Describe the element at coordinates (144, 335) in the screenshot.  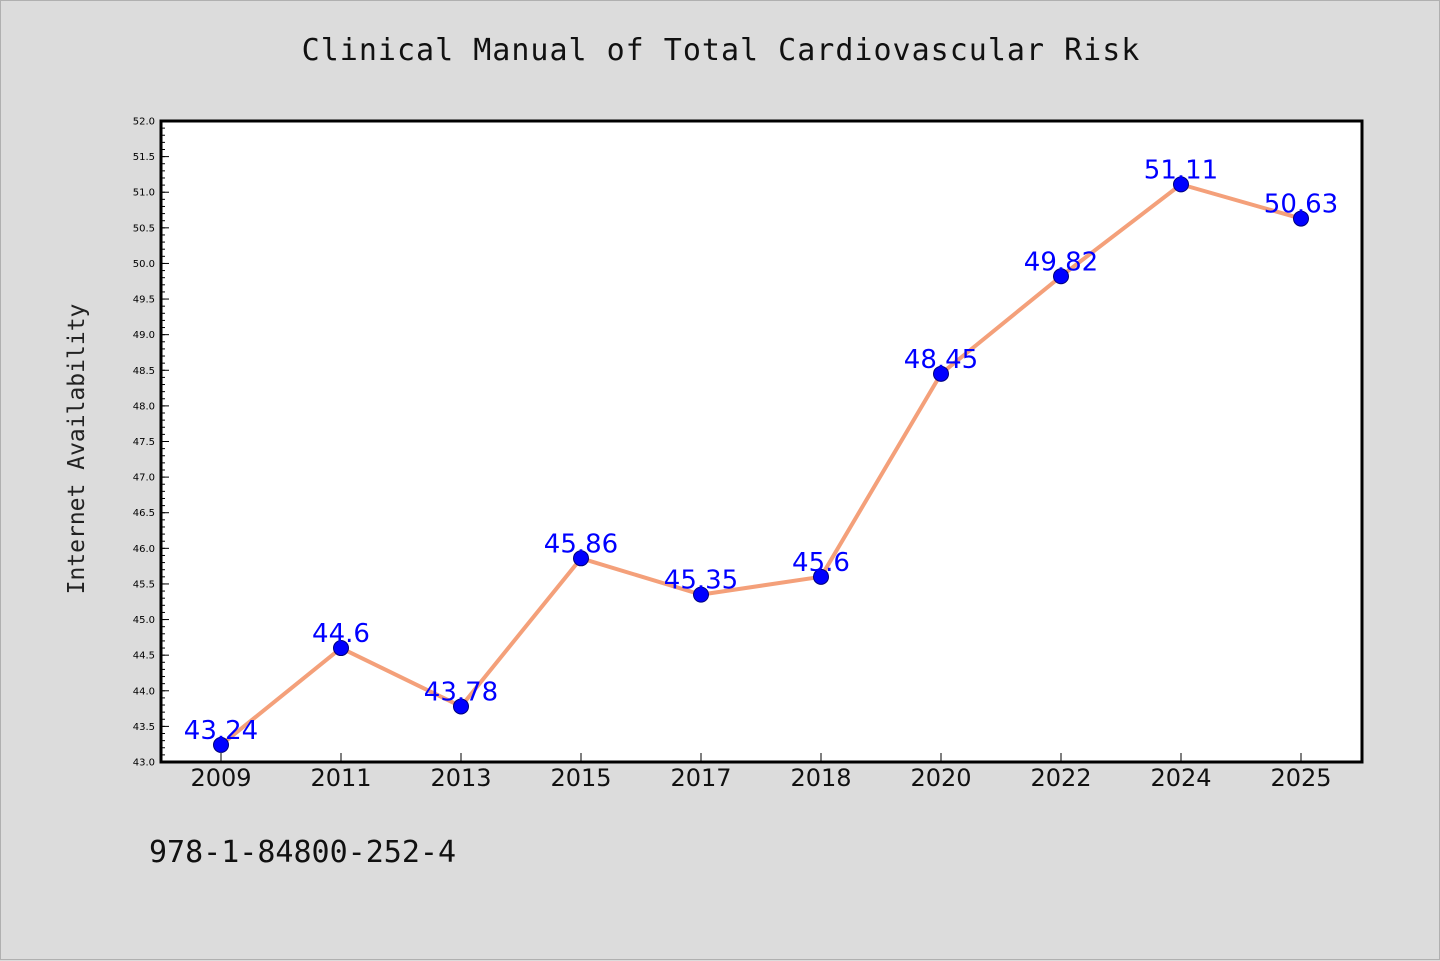
I see `y-tick-label: 49.0` at that location.